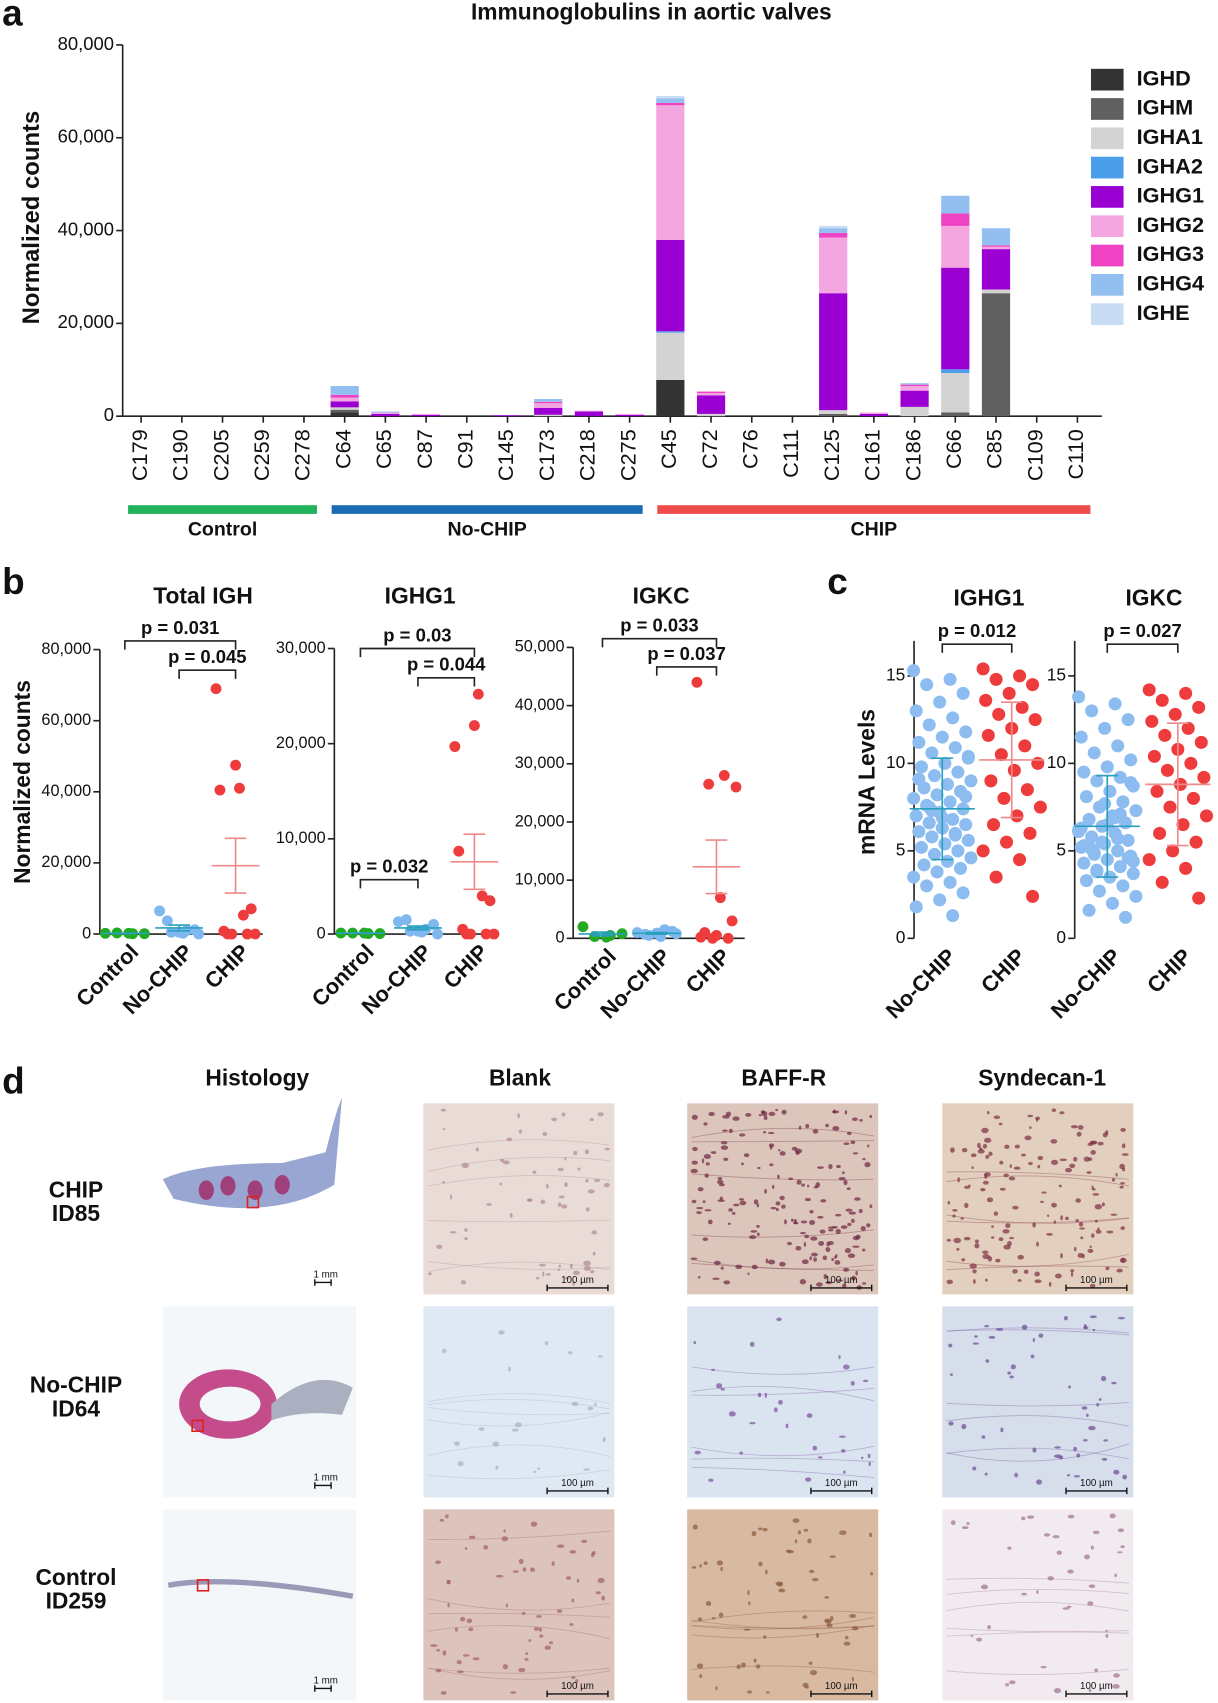 The width and height of the screenshot is (1218, 1703). Describe the element at coordinates (301, 838) in the screenshot. I see `y-tick-label: 10,000` at that location.